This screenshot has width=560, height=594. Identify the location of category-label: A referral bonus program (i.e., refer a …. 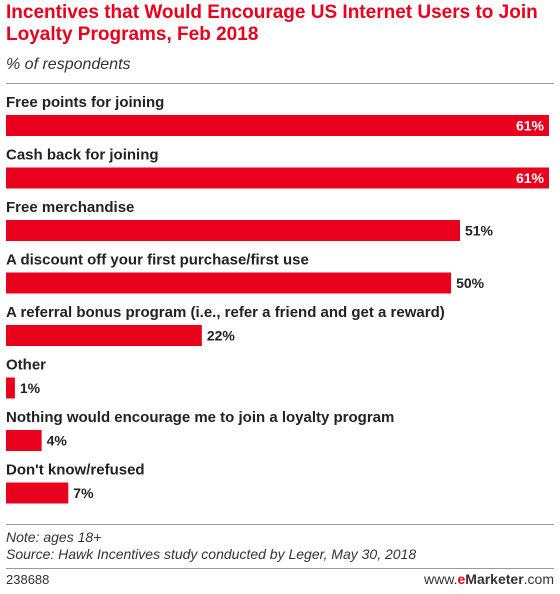
(225, 312).